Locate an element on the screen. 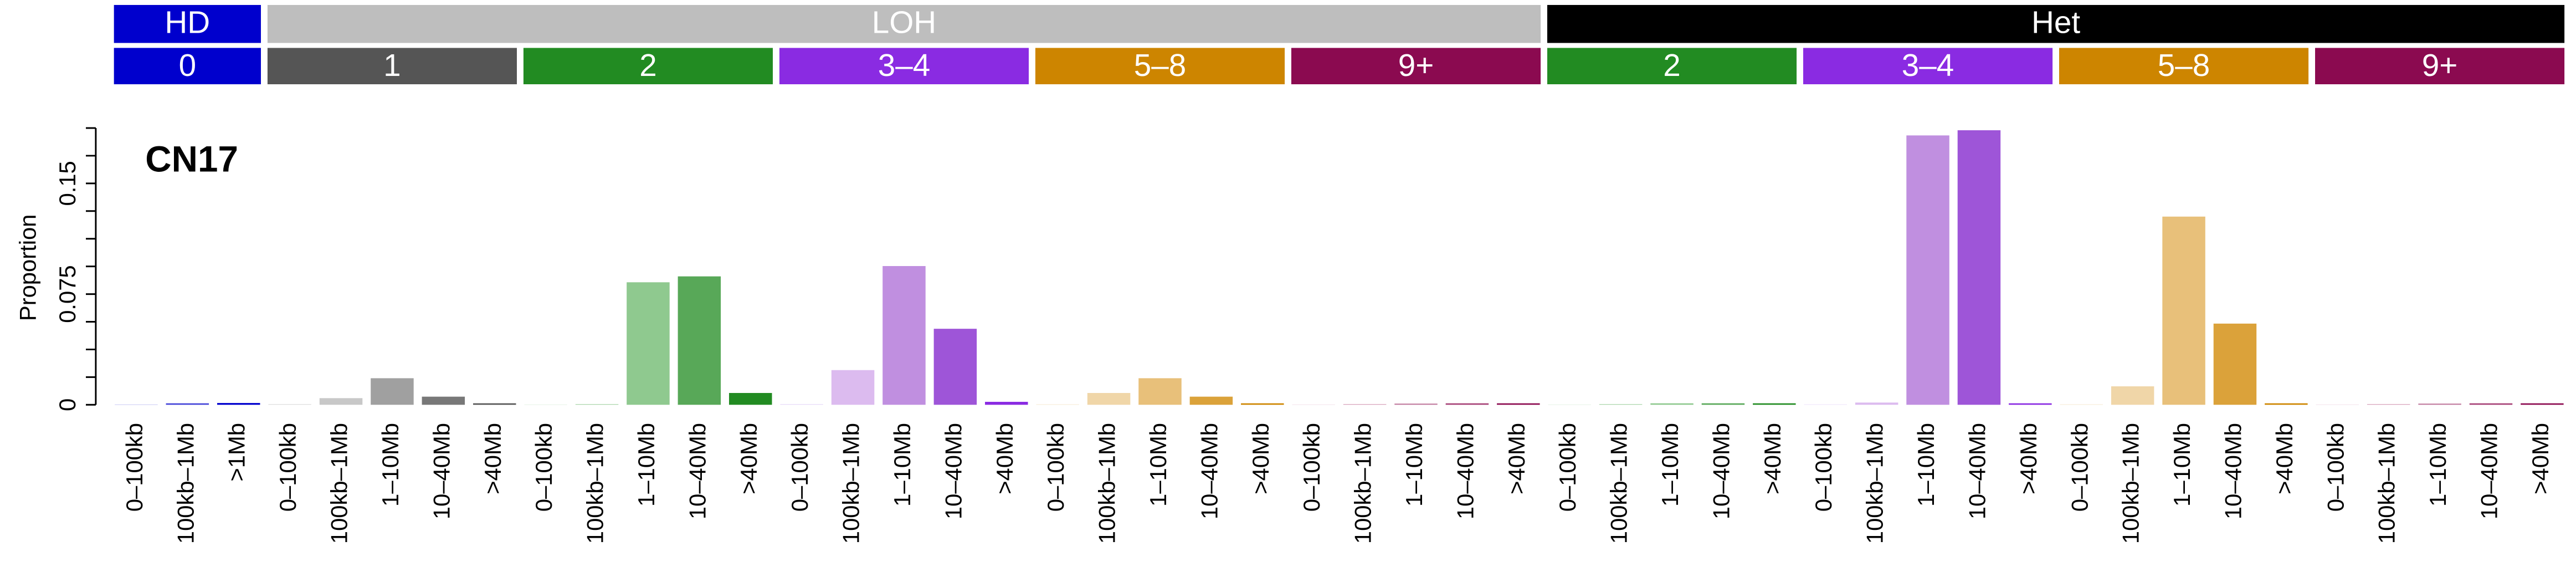  group-label: HD is located at coordinates (187, 23).